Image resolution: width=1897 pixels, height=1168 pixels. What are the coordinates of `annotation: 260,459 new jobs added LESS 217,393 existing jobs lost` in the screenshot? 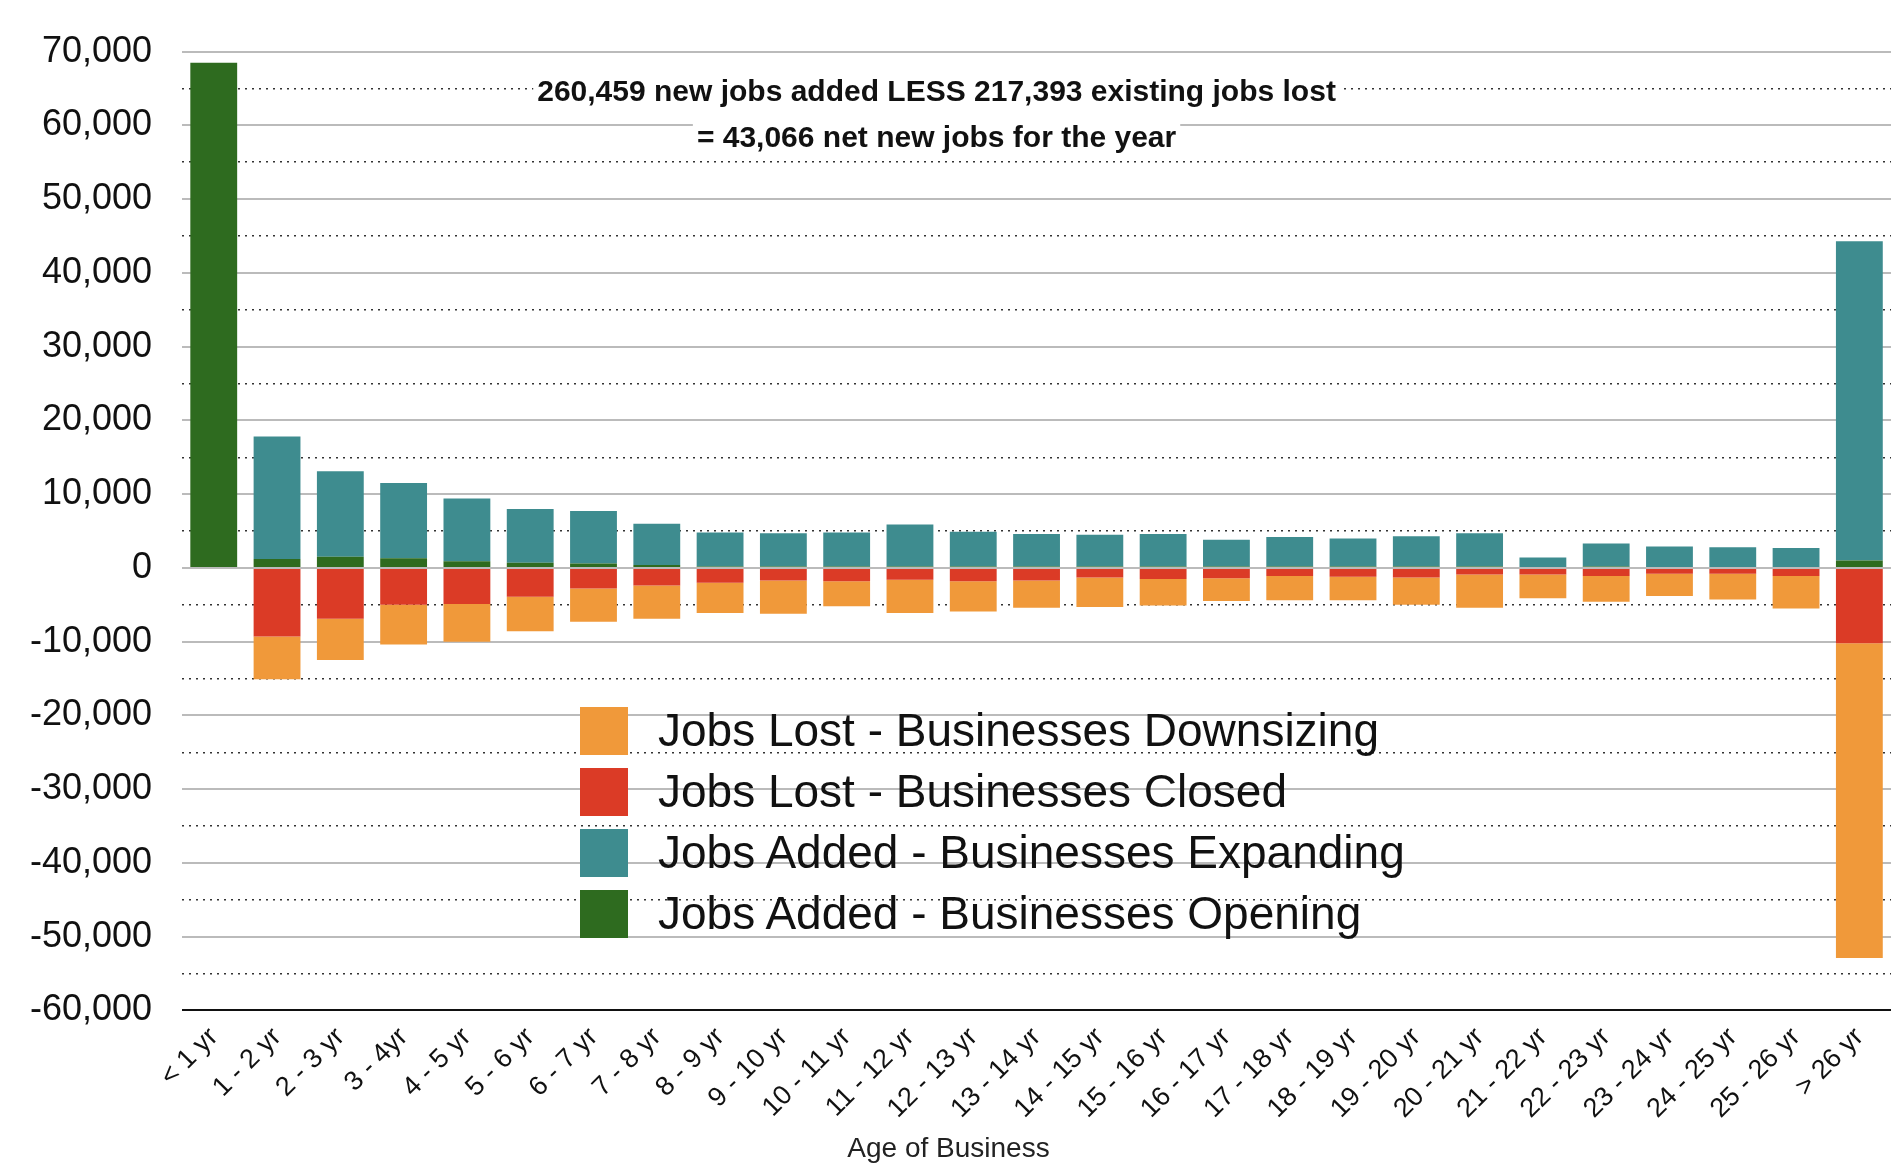 It's located at (936, 91).